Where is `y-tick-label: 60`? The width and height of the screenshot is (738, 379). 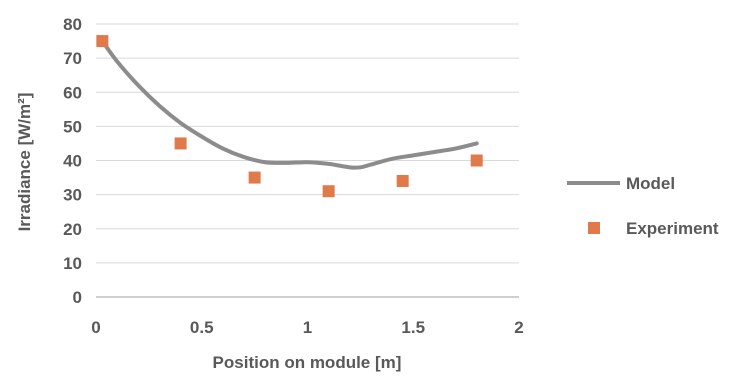
y-tick-label: 60 is located at coordinates (72, 92).